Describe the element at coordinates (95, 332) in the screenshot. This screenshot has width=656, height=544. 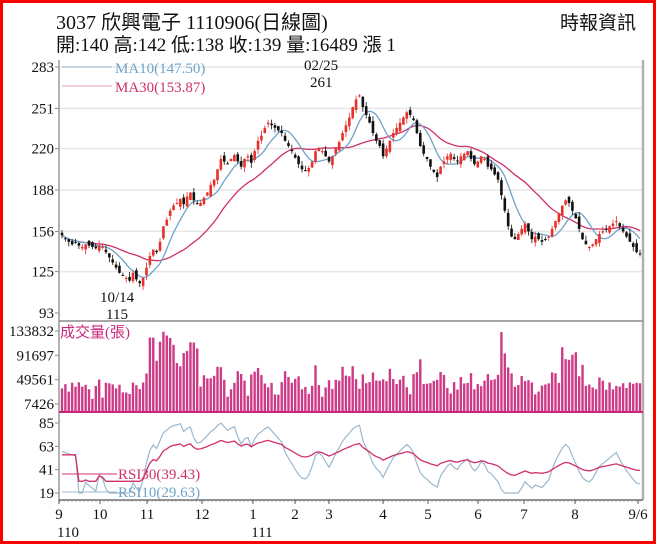
I see `volume-label: 成交量(張)` at that location.